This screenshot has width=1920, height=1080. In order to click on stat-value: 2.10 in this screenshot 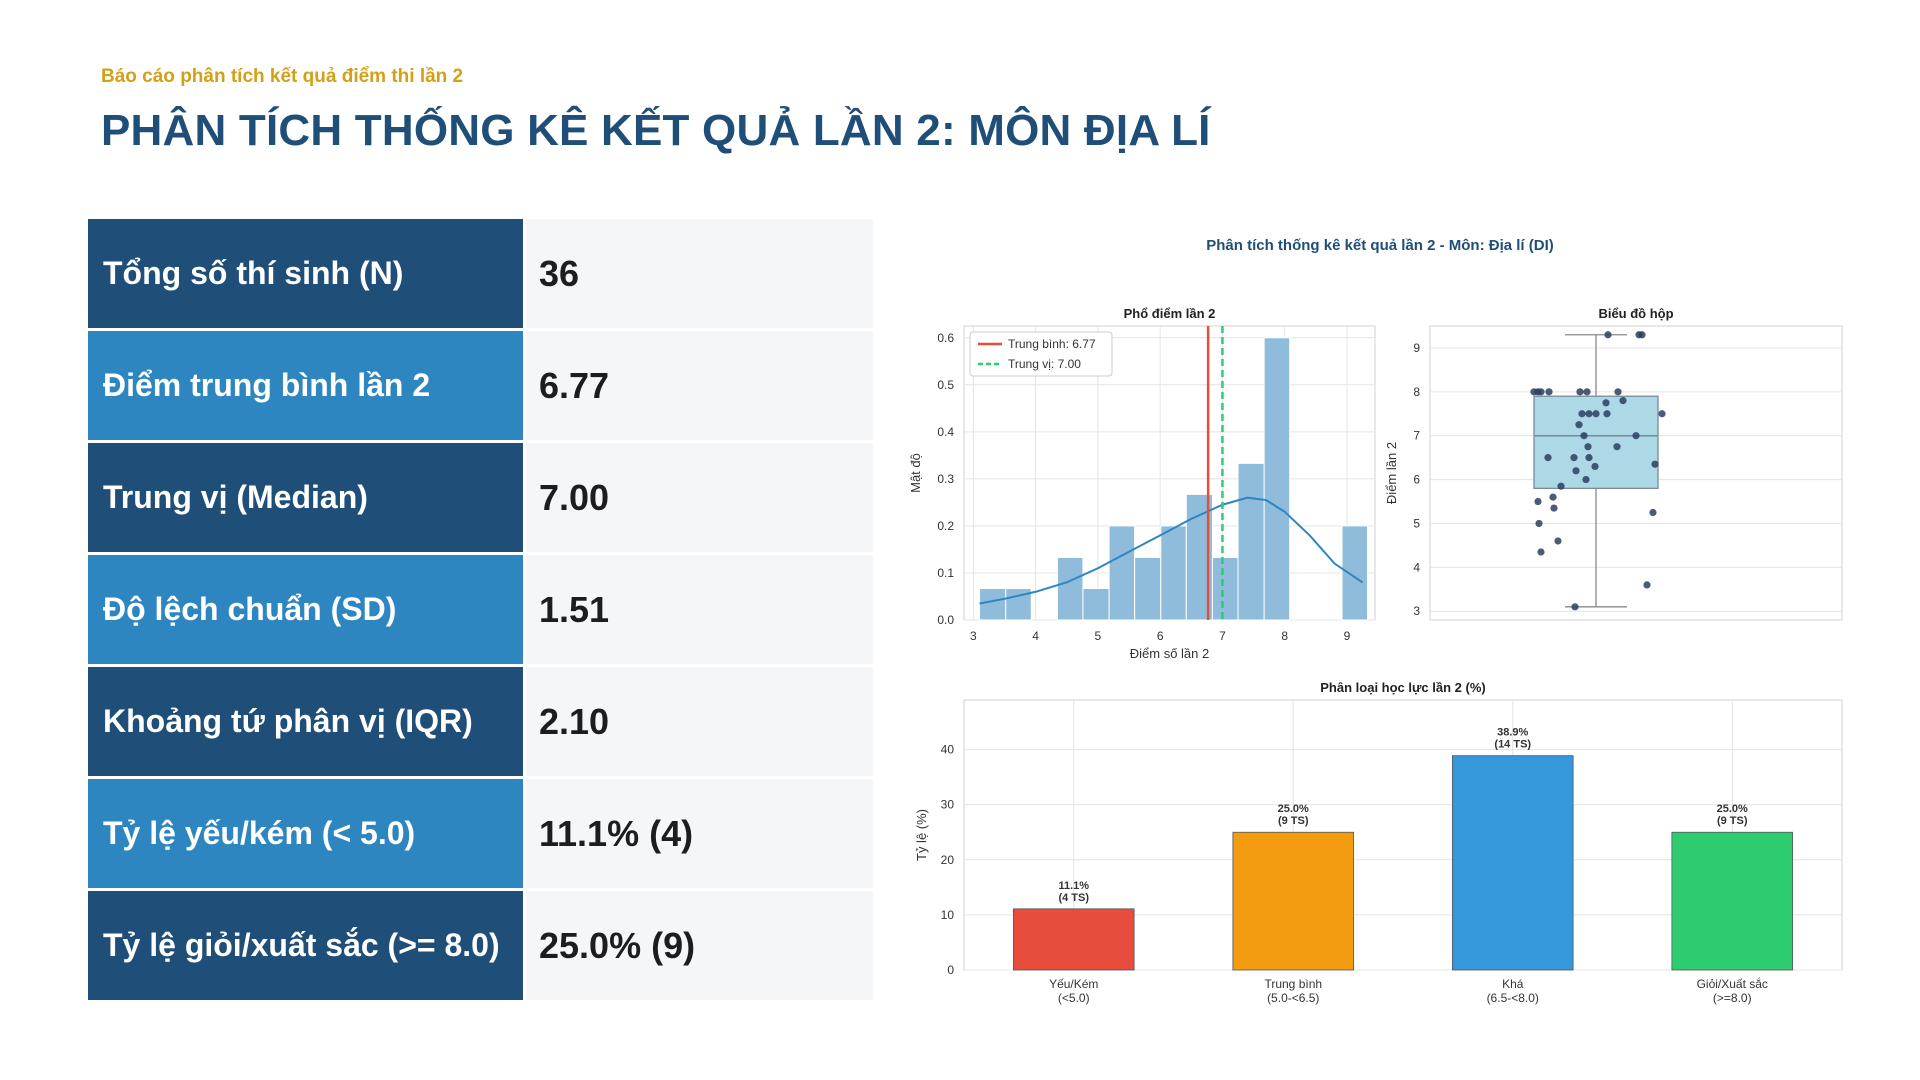, I will do `click(699, 721)`.